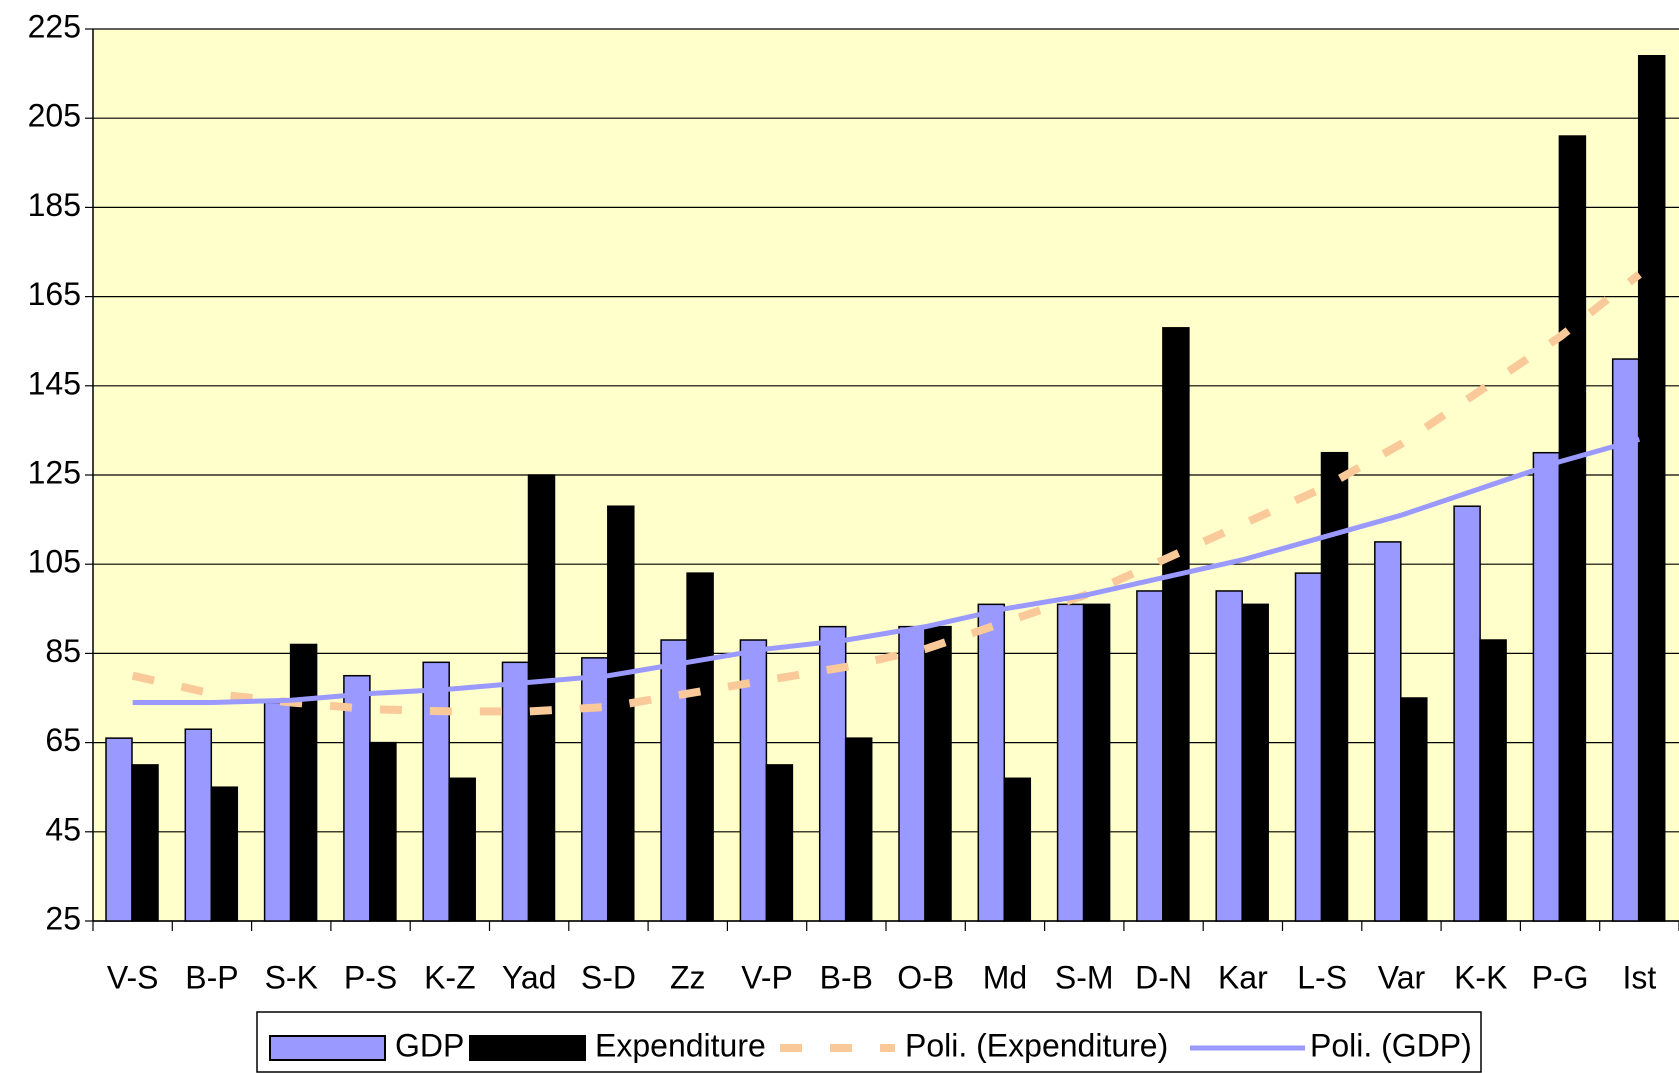  Describe the element at coordinates (63, 829) in the screenshot. I see `y-tick-label: 45` at that location.